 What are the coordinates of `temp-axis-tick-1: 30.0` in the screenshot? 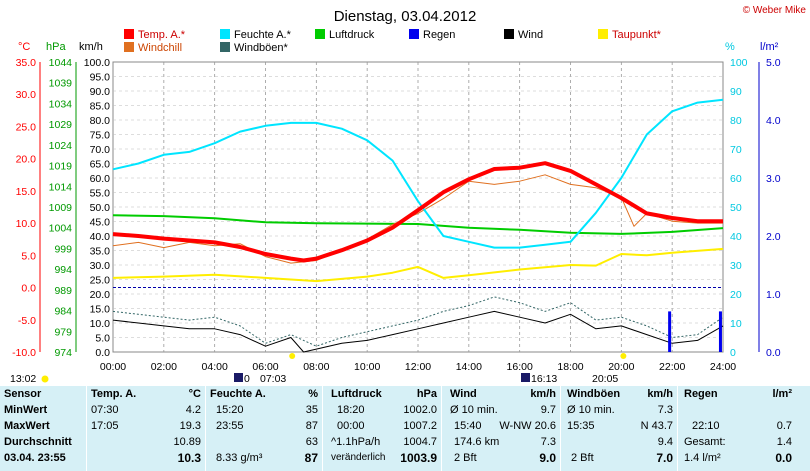 It's located at (26, 95).